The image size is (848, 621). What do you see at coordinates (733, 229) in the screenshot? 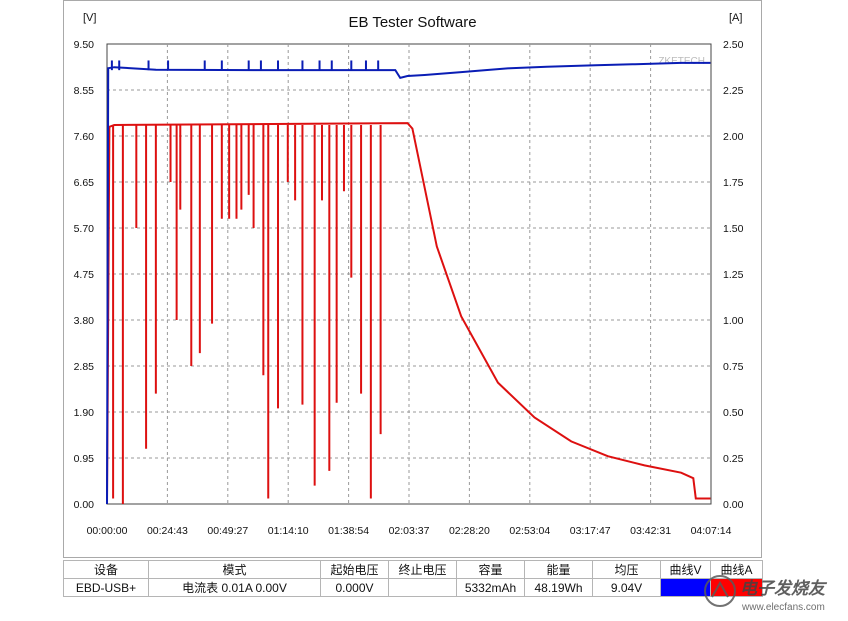
I see `y-tick-label-right: 1.50` at bounding box center [733, 229].